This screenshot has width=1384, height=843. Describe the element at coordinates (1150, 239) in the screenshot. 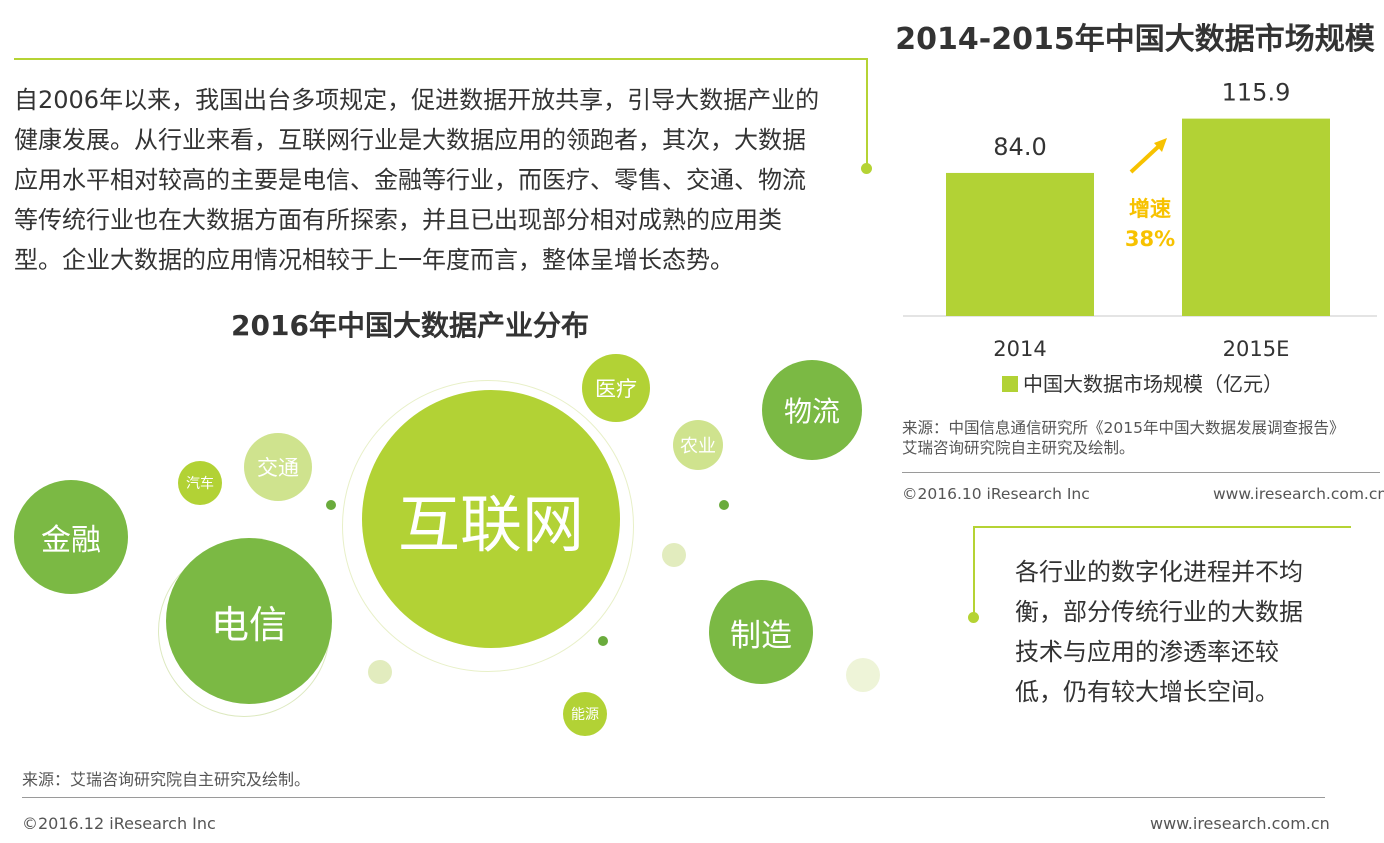

I see `growth-value: 38%` at that location.